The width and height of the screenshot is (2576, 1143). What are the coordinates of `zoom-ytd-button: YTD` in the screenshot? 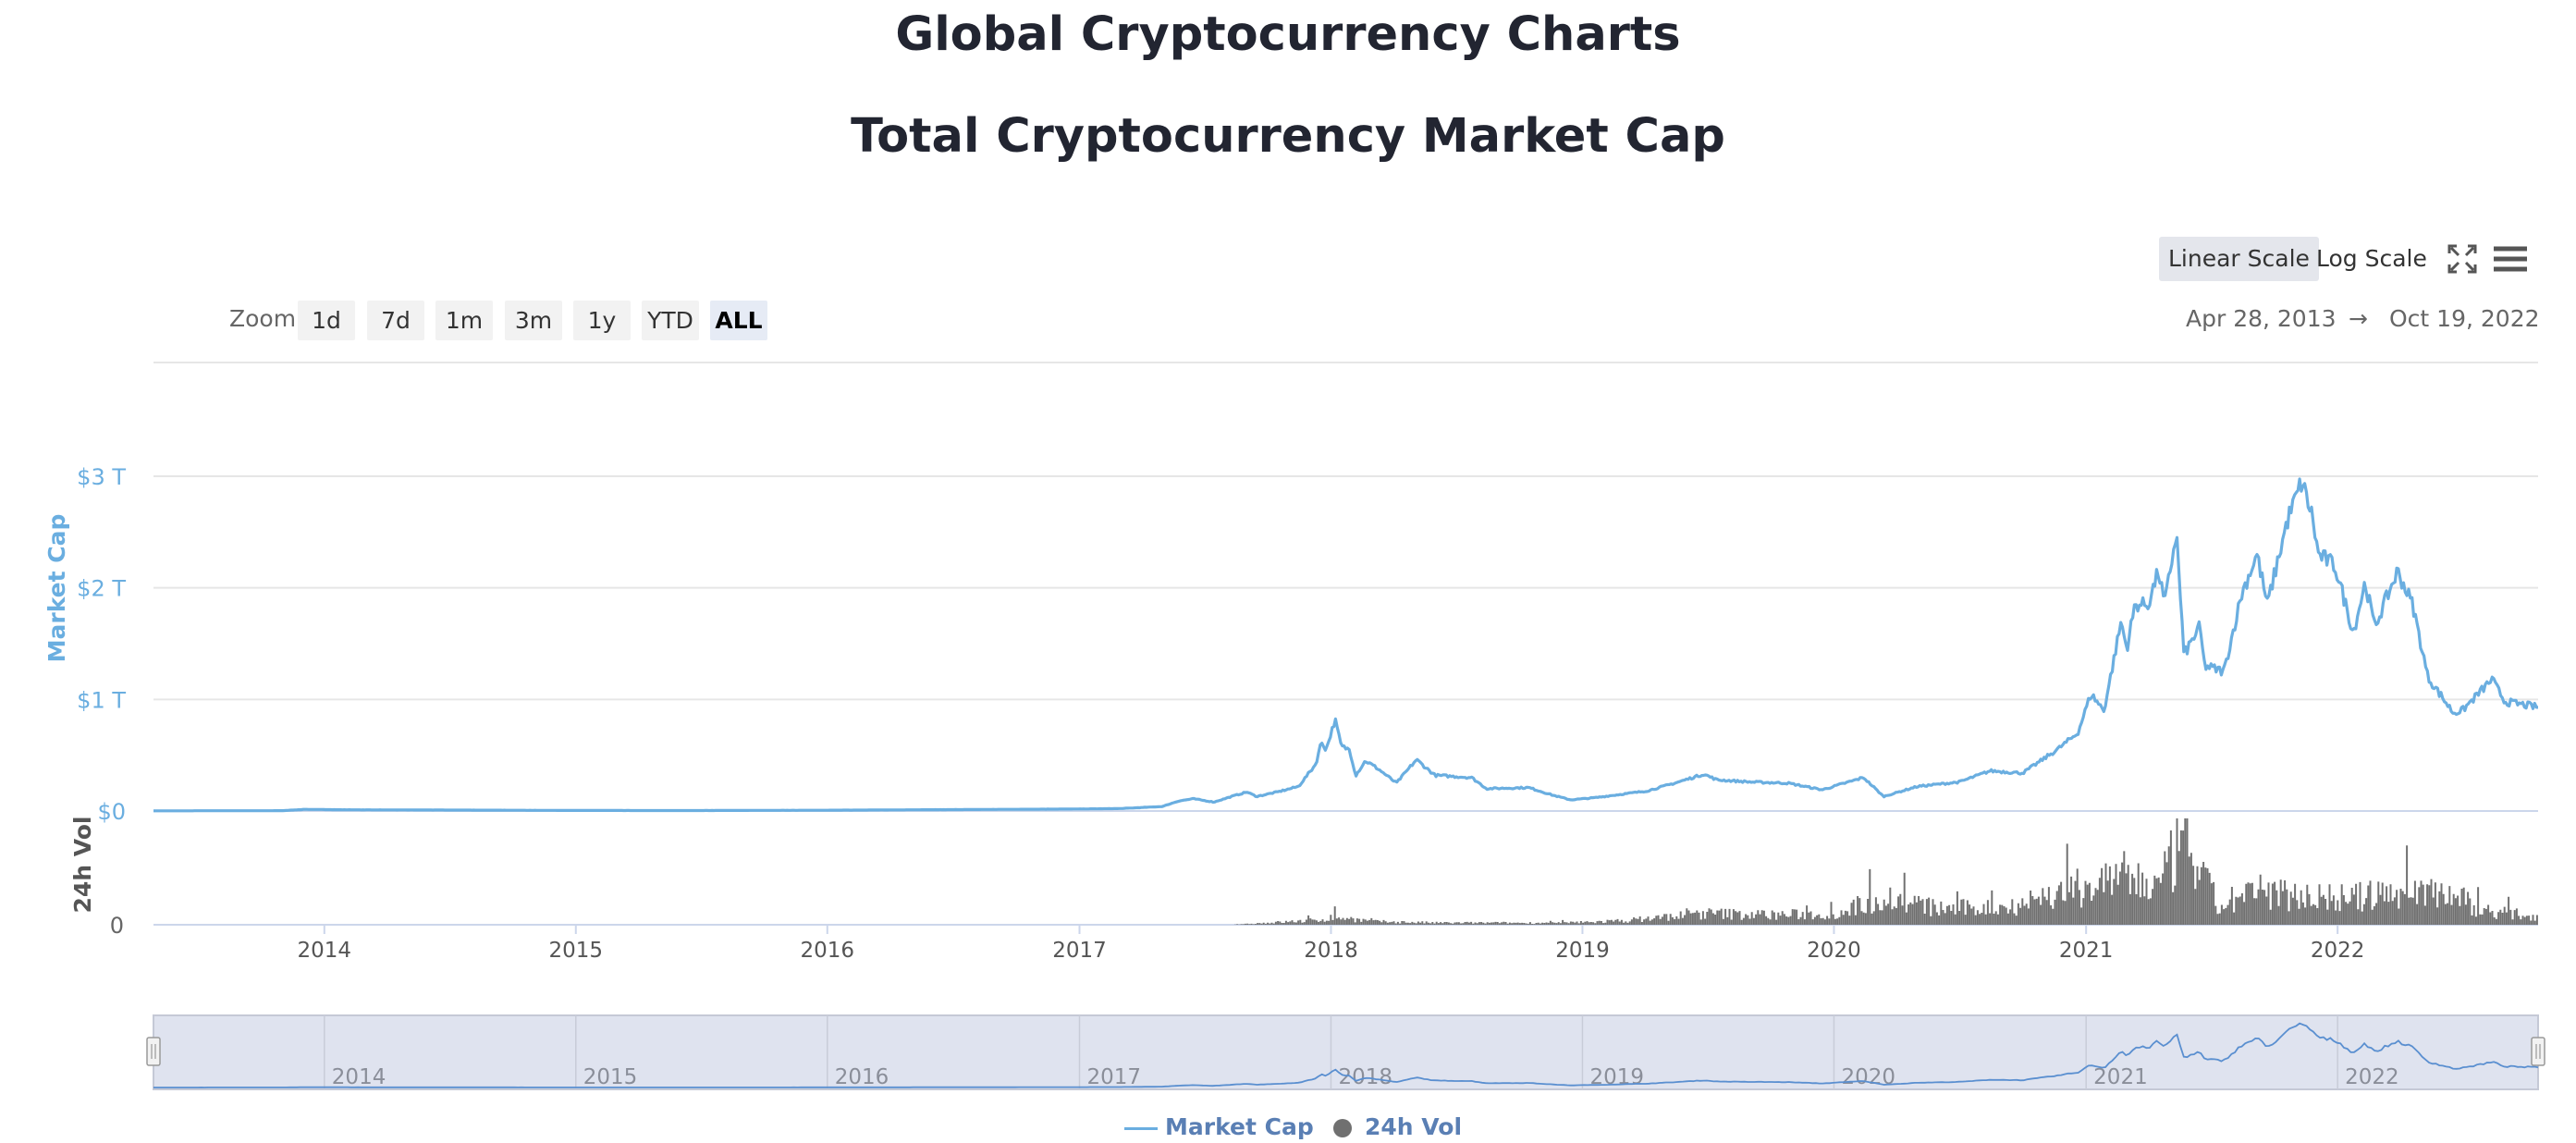 It's located at (670, 320).